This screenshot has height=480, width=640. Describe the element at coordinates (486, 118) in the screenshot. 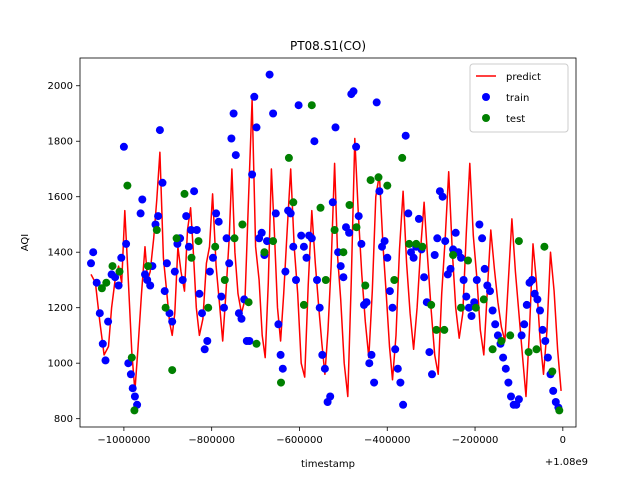

I see `legend-swatch-test` at that location.